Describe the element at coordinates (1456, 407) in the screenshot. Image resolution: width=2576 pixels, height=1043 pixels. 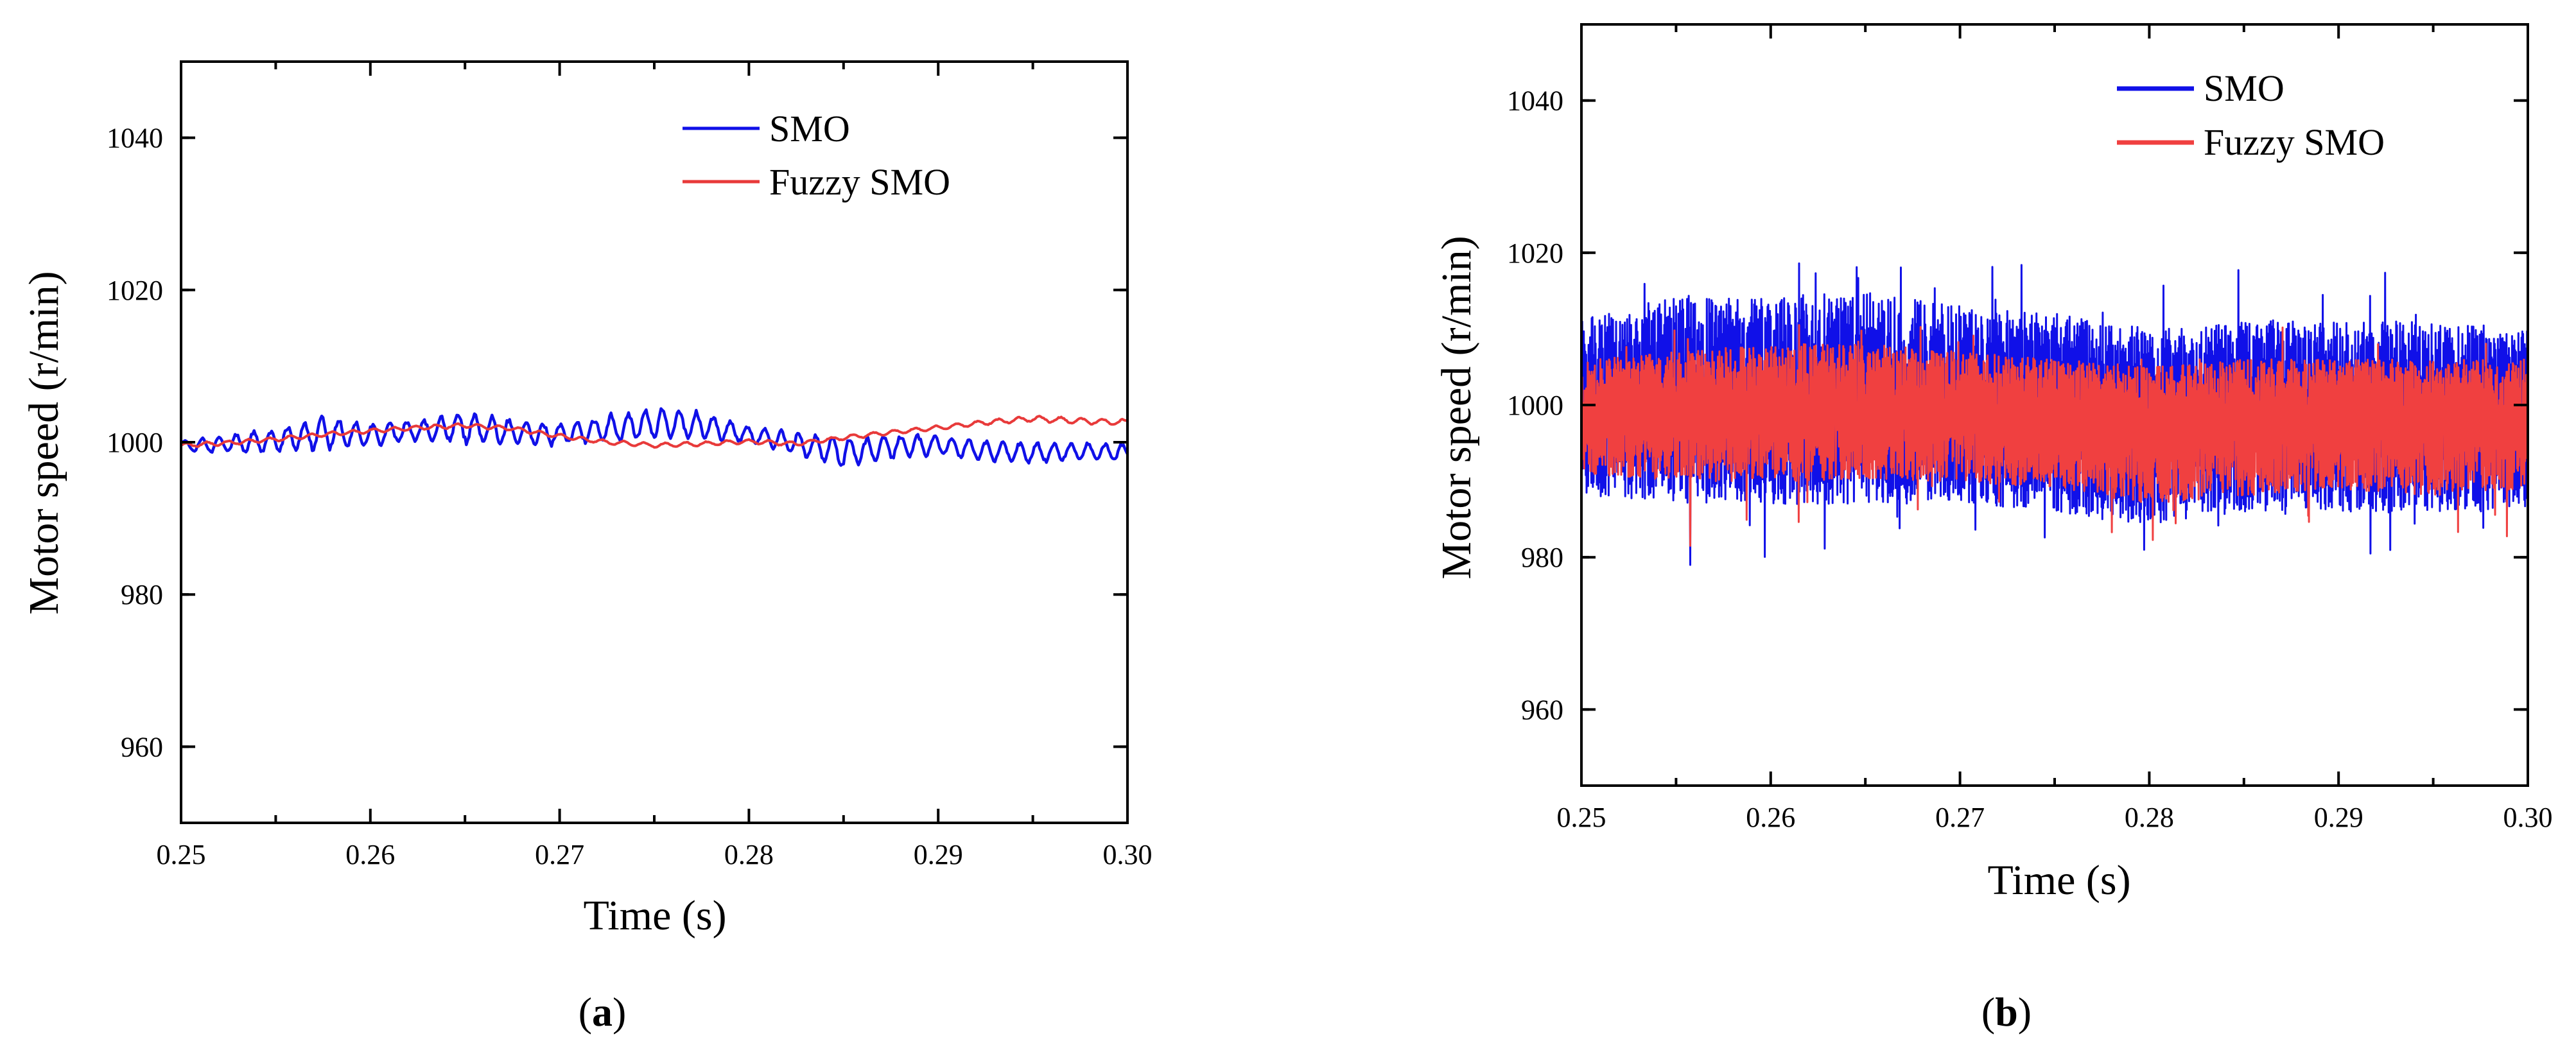
I see `y-axis-title-b: Motor speed (r/min)` at that location.